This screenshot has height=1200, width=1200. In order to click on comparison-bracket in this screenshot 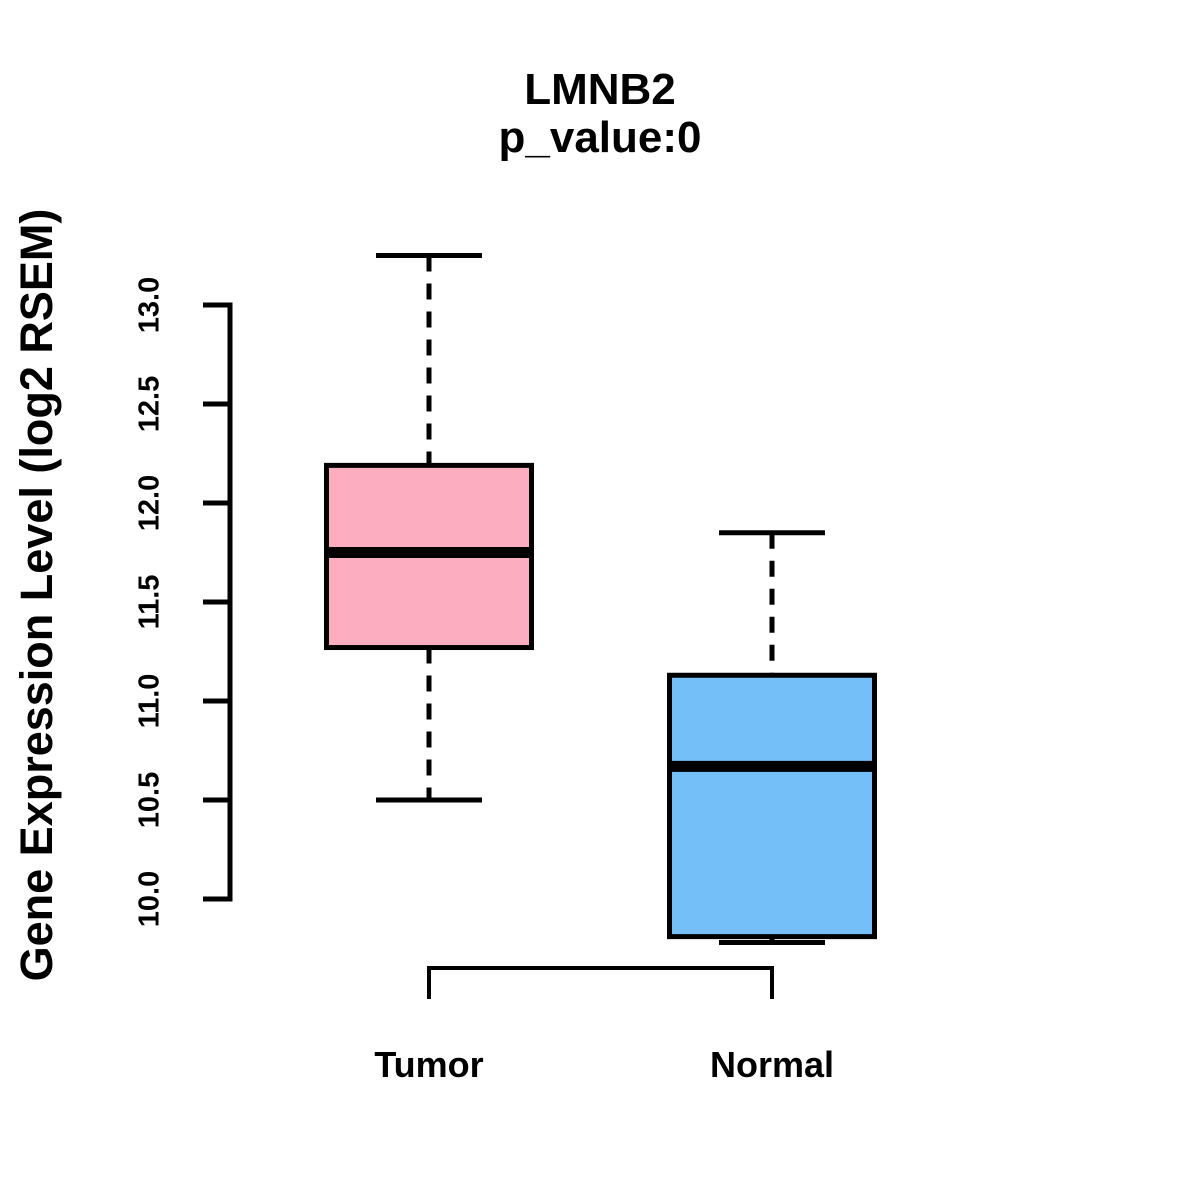, I will do `click(600, 982)`.